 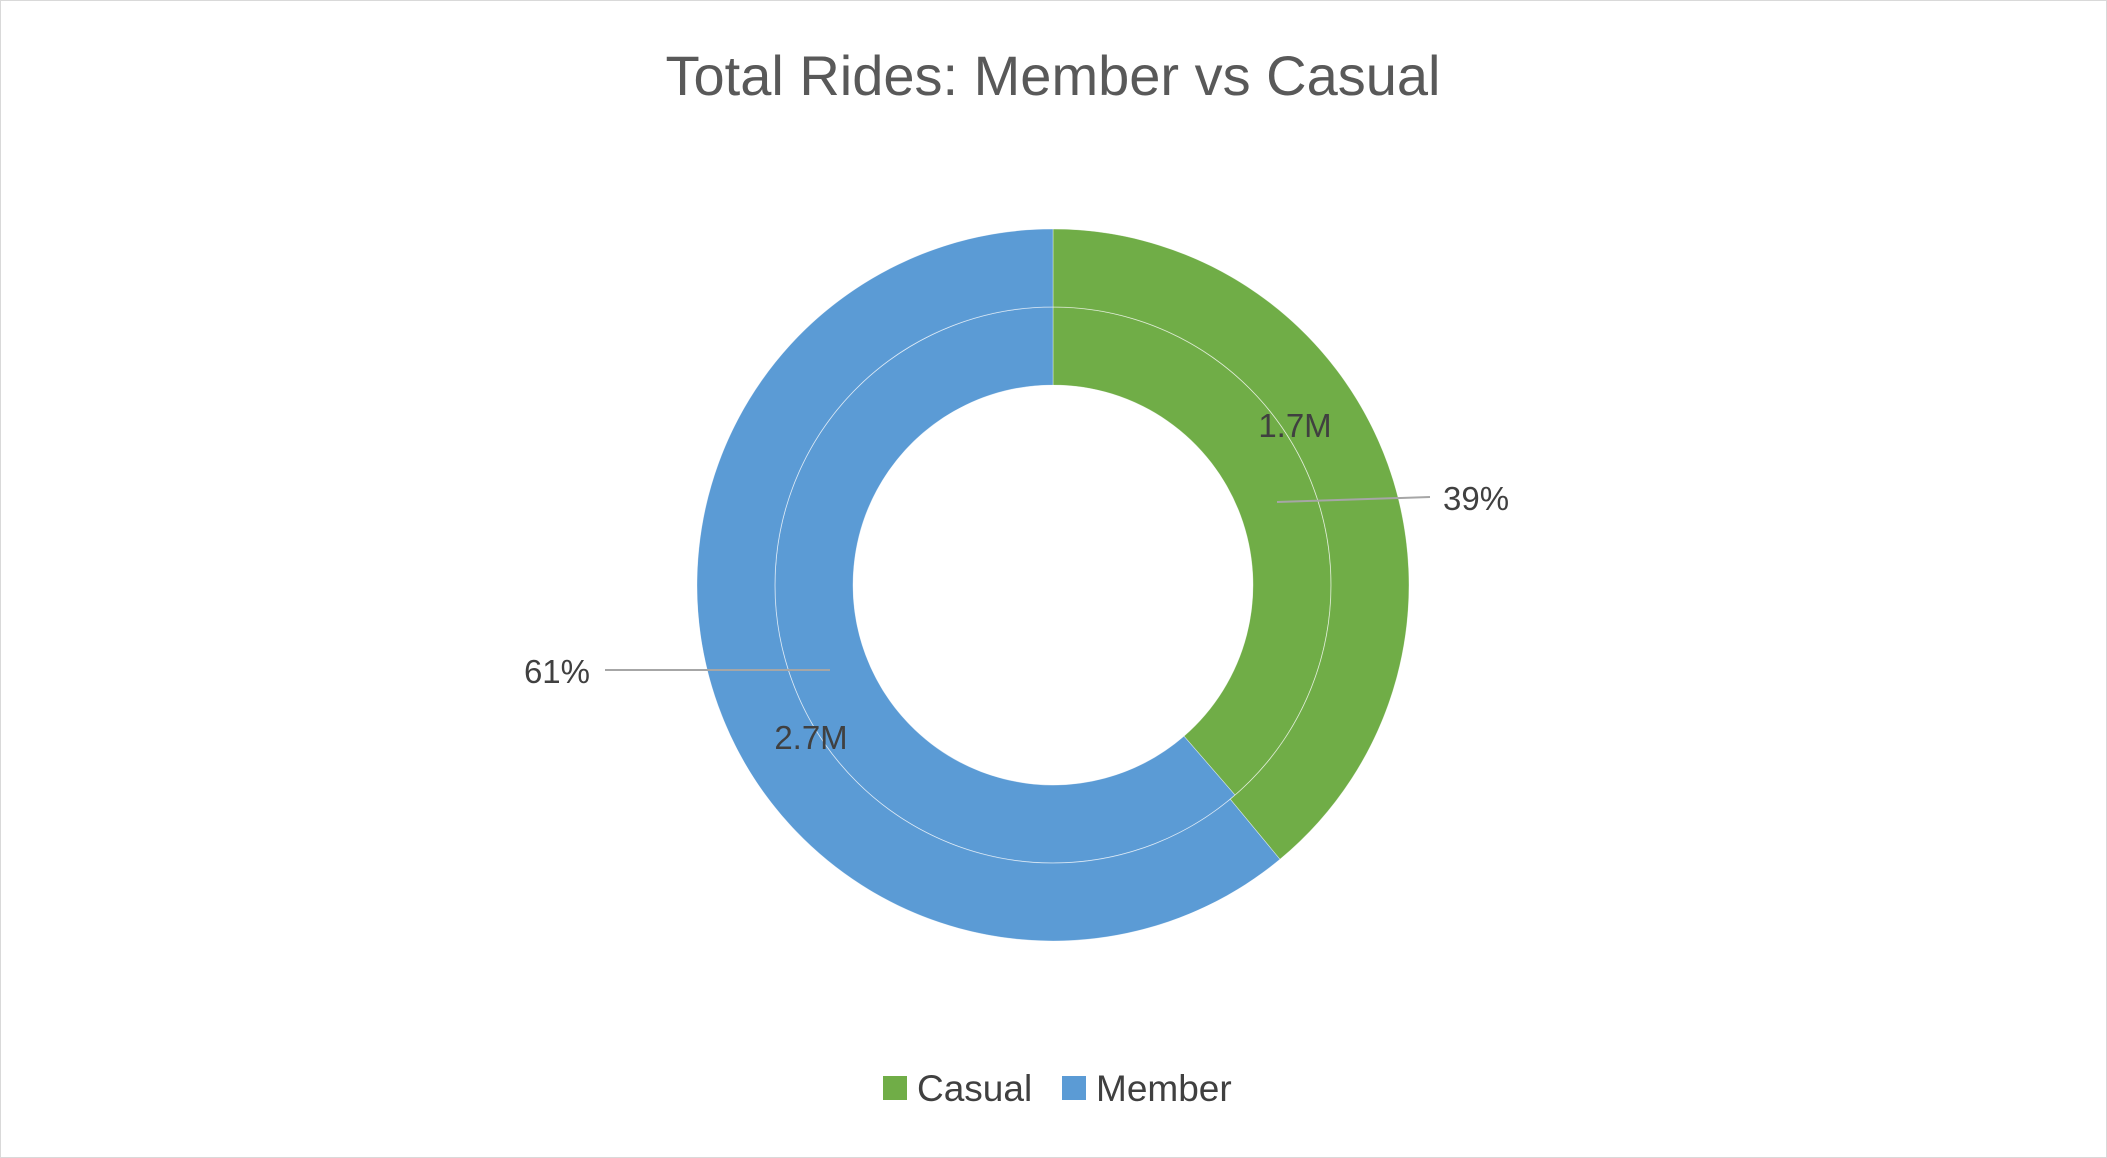 What do you see at coordinates (1057, 1088) in the screenshot?
I see `legend: Casual Member` at bounding box center [1057, 1088].